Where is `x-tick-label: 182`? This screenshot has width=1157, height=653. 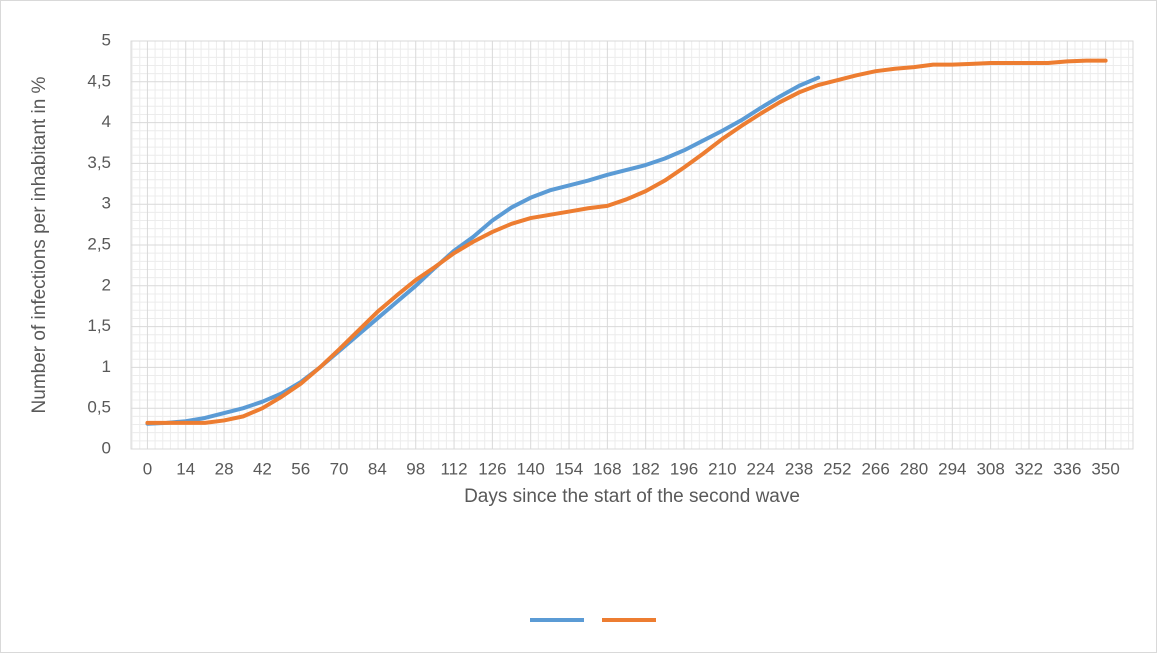 x-tick-label: 182 is located at coordinates (646, 468).